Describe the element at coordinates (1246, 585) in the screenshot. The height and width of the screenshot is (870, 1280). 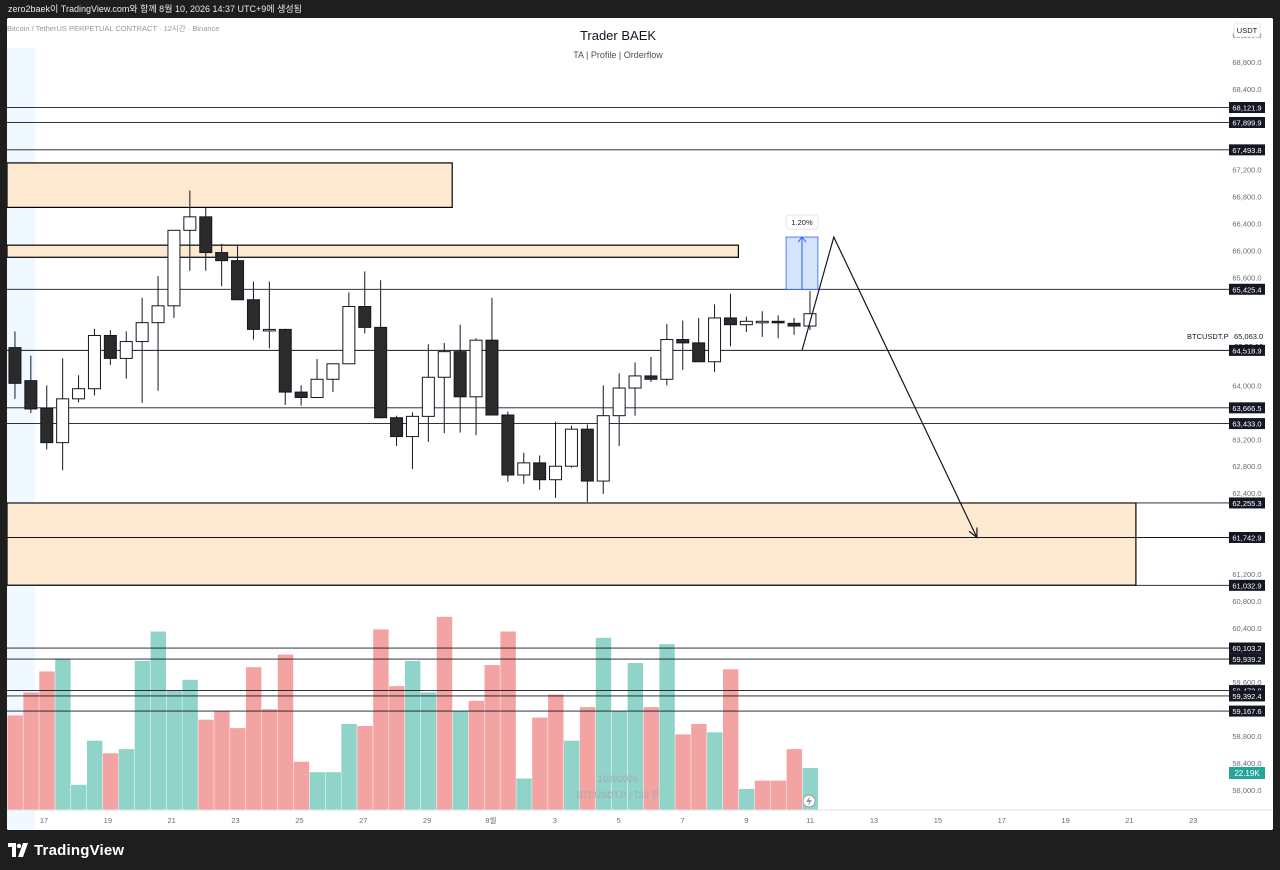
I see `level-price-label: 61,032.9` at that location.